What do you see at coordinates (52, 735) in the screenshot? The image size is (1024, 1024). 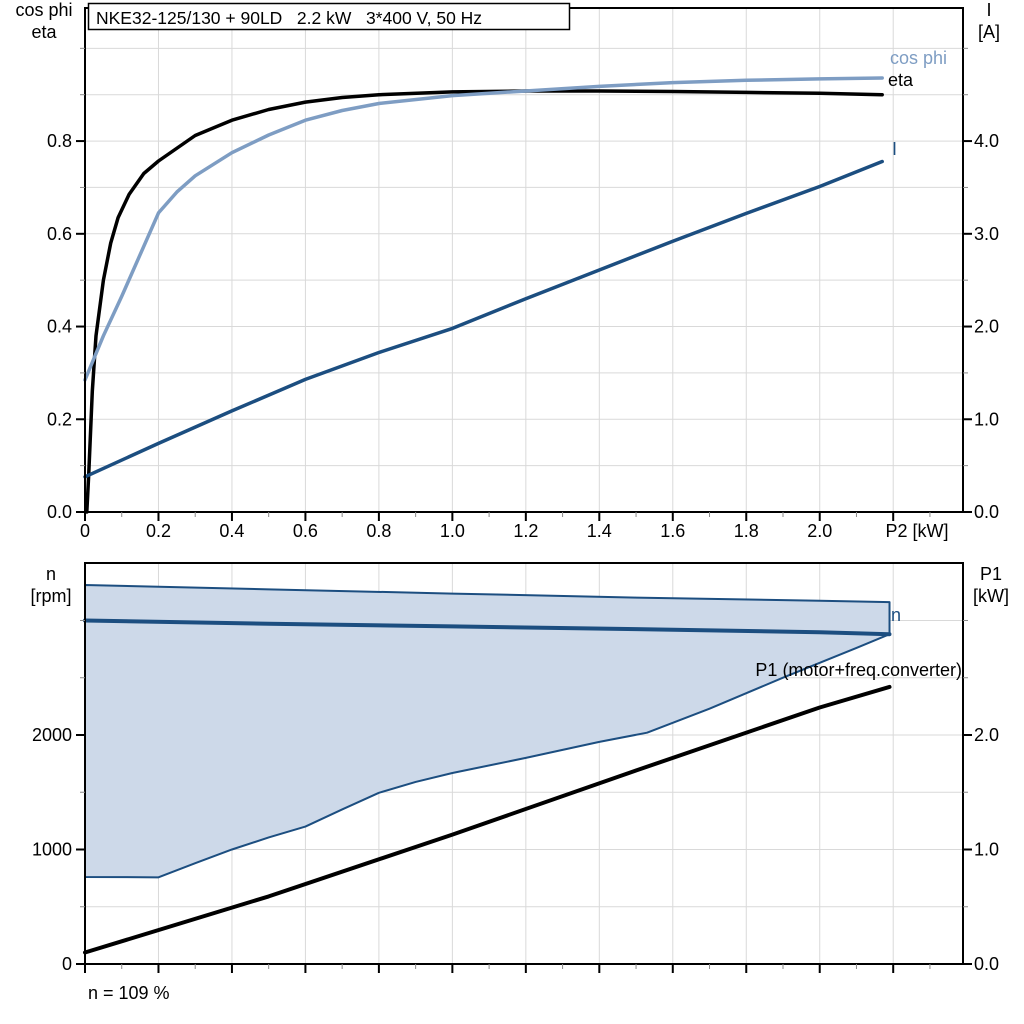 I see `left-tick-label: 2000` at bounding box center [52, 735].